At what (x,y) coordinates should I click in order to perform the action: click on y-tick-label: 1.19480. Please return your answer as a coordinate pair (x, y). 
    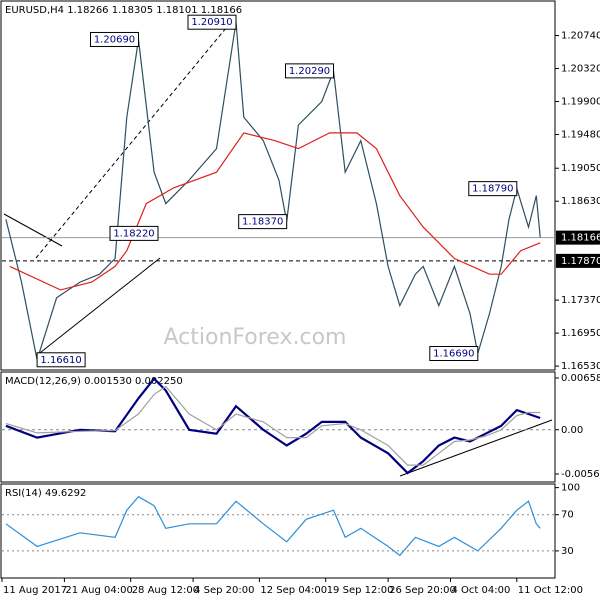
    Looking at the image, I should click on (580, 134).